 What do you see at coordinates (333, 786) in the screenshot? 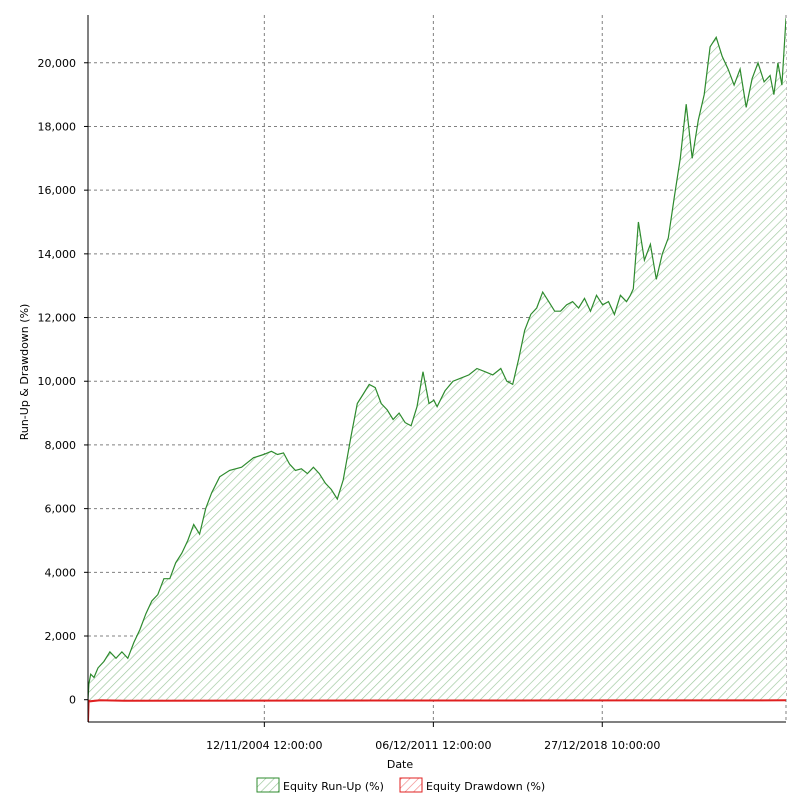
I see `legend-label-runup: Equity Run-Up (%)` at bounding box center [333, 786].